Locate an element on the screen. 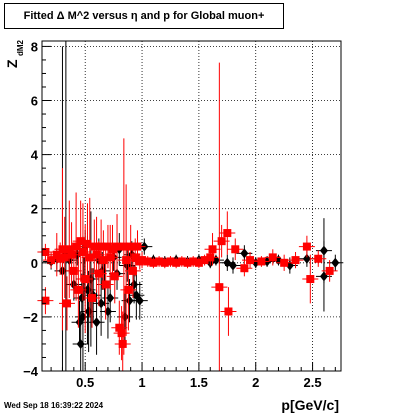 Image resolution: width=400 pixels, height=414 pixels. y-tick-label: 0 is located at coordinates (34, 263).